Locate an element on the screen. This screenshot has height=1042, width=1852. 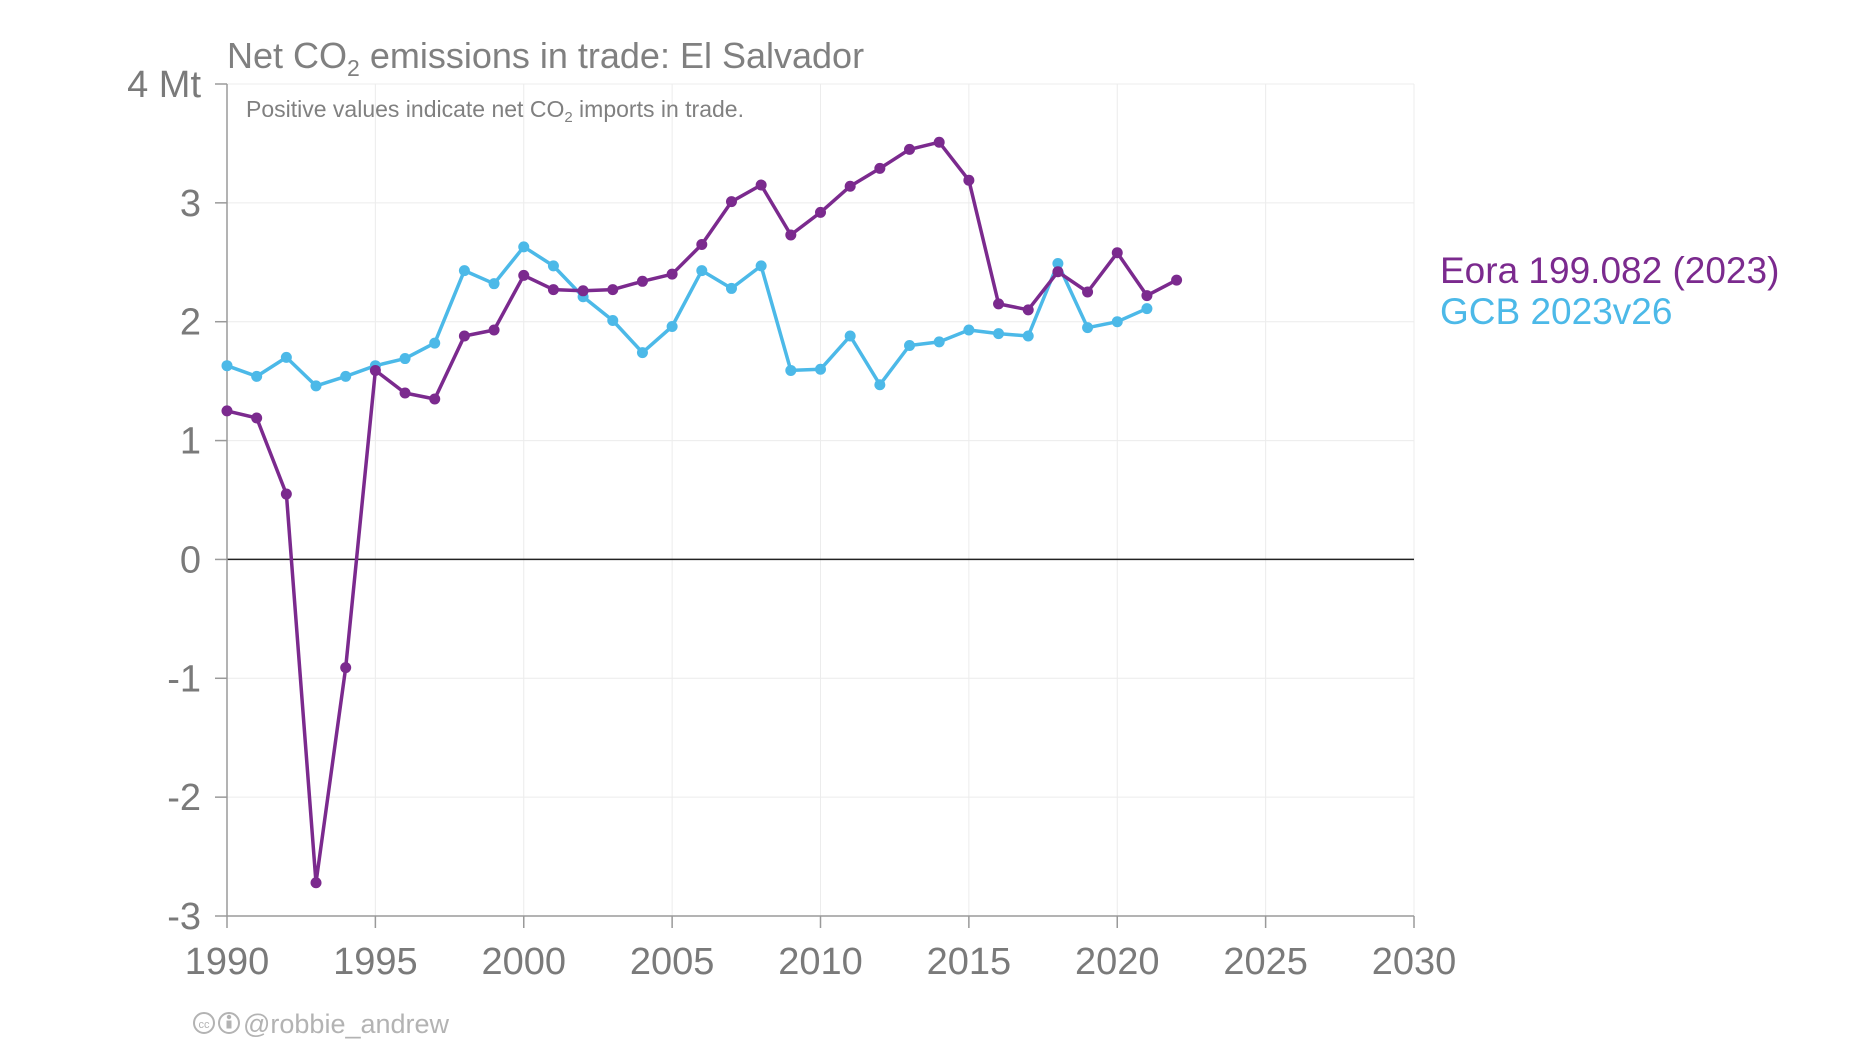
x-tick-label: 1995 is located at coordinates (375, 962).